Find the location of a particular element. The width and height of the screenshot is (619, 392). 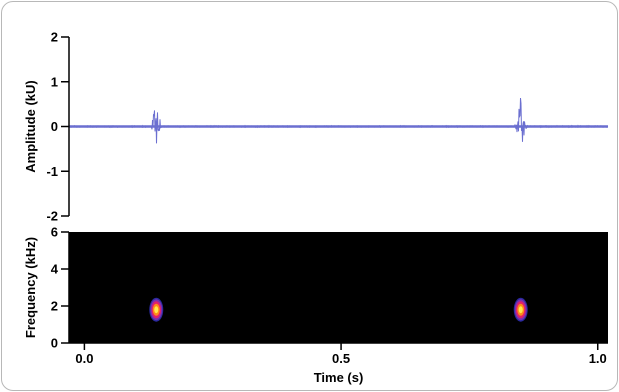

spectrogram-y-tick-label: 6 is located at coordinates (54, 232).